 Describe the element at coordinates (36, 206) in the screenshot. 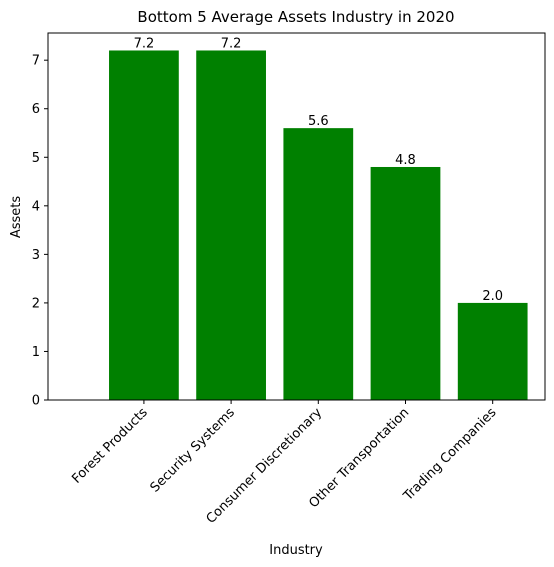

I see `y-tick-label-4: 4` at that location.